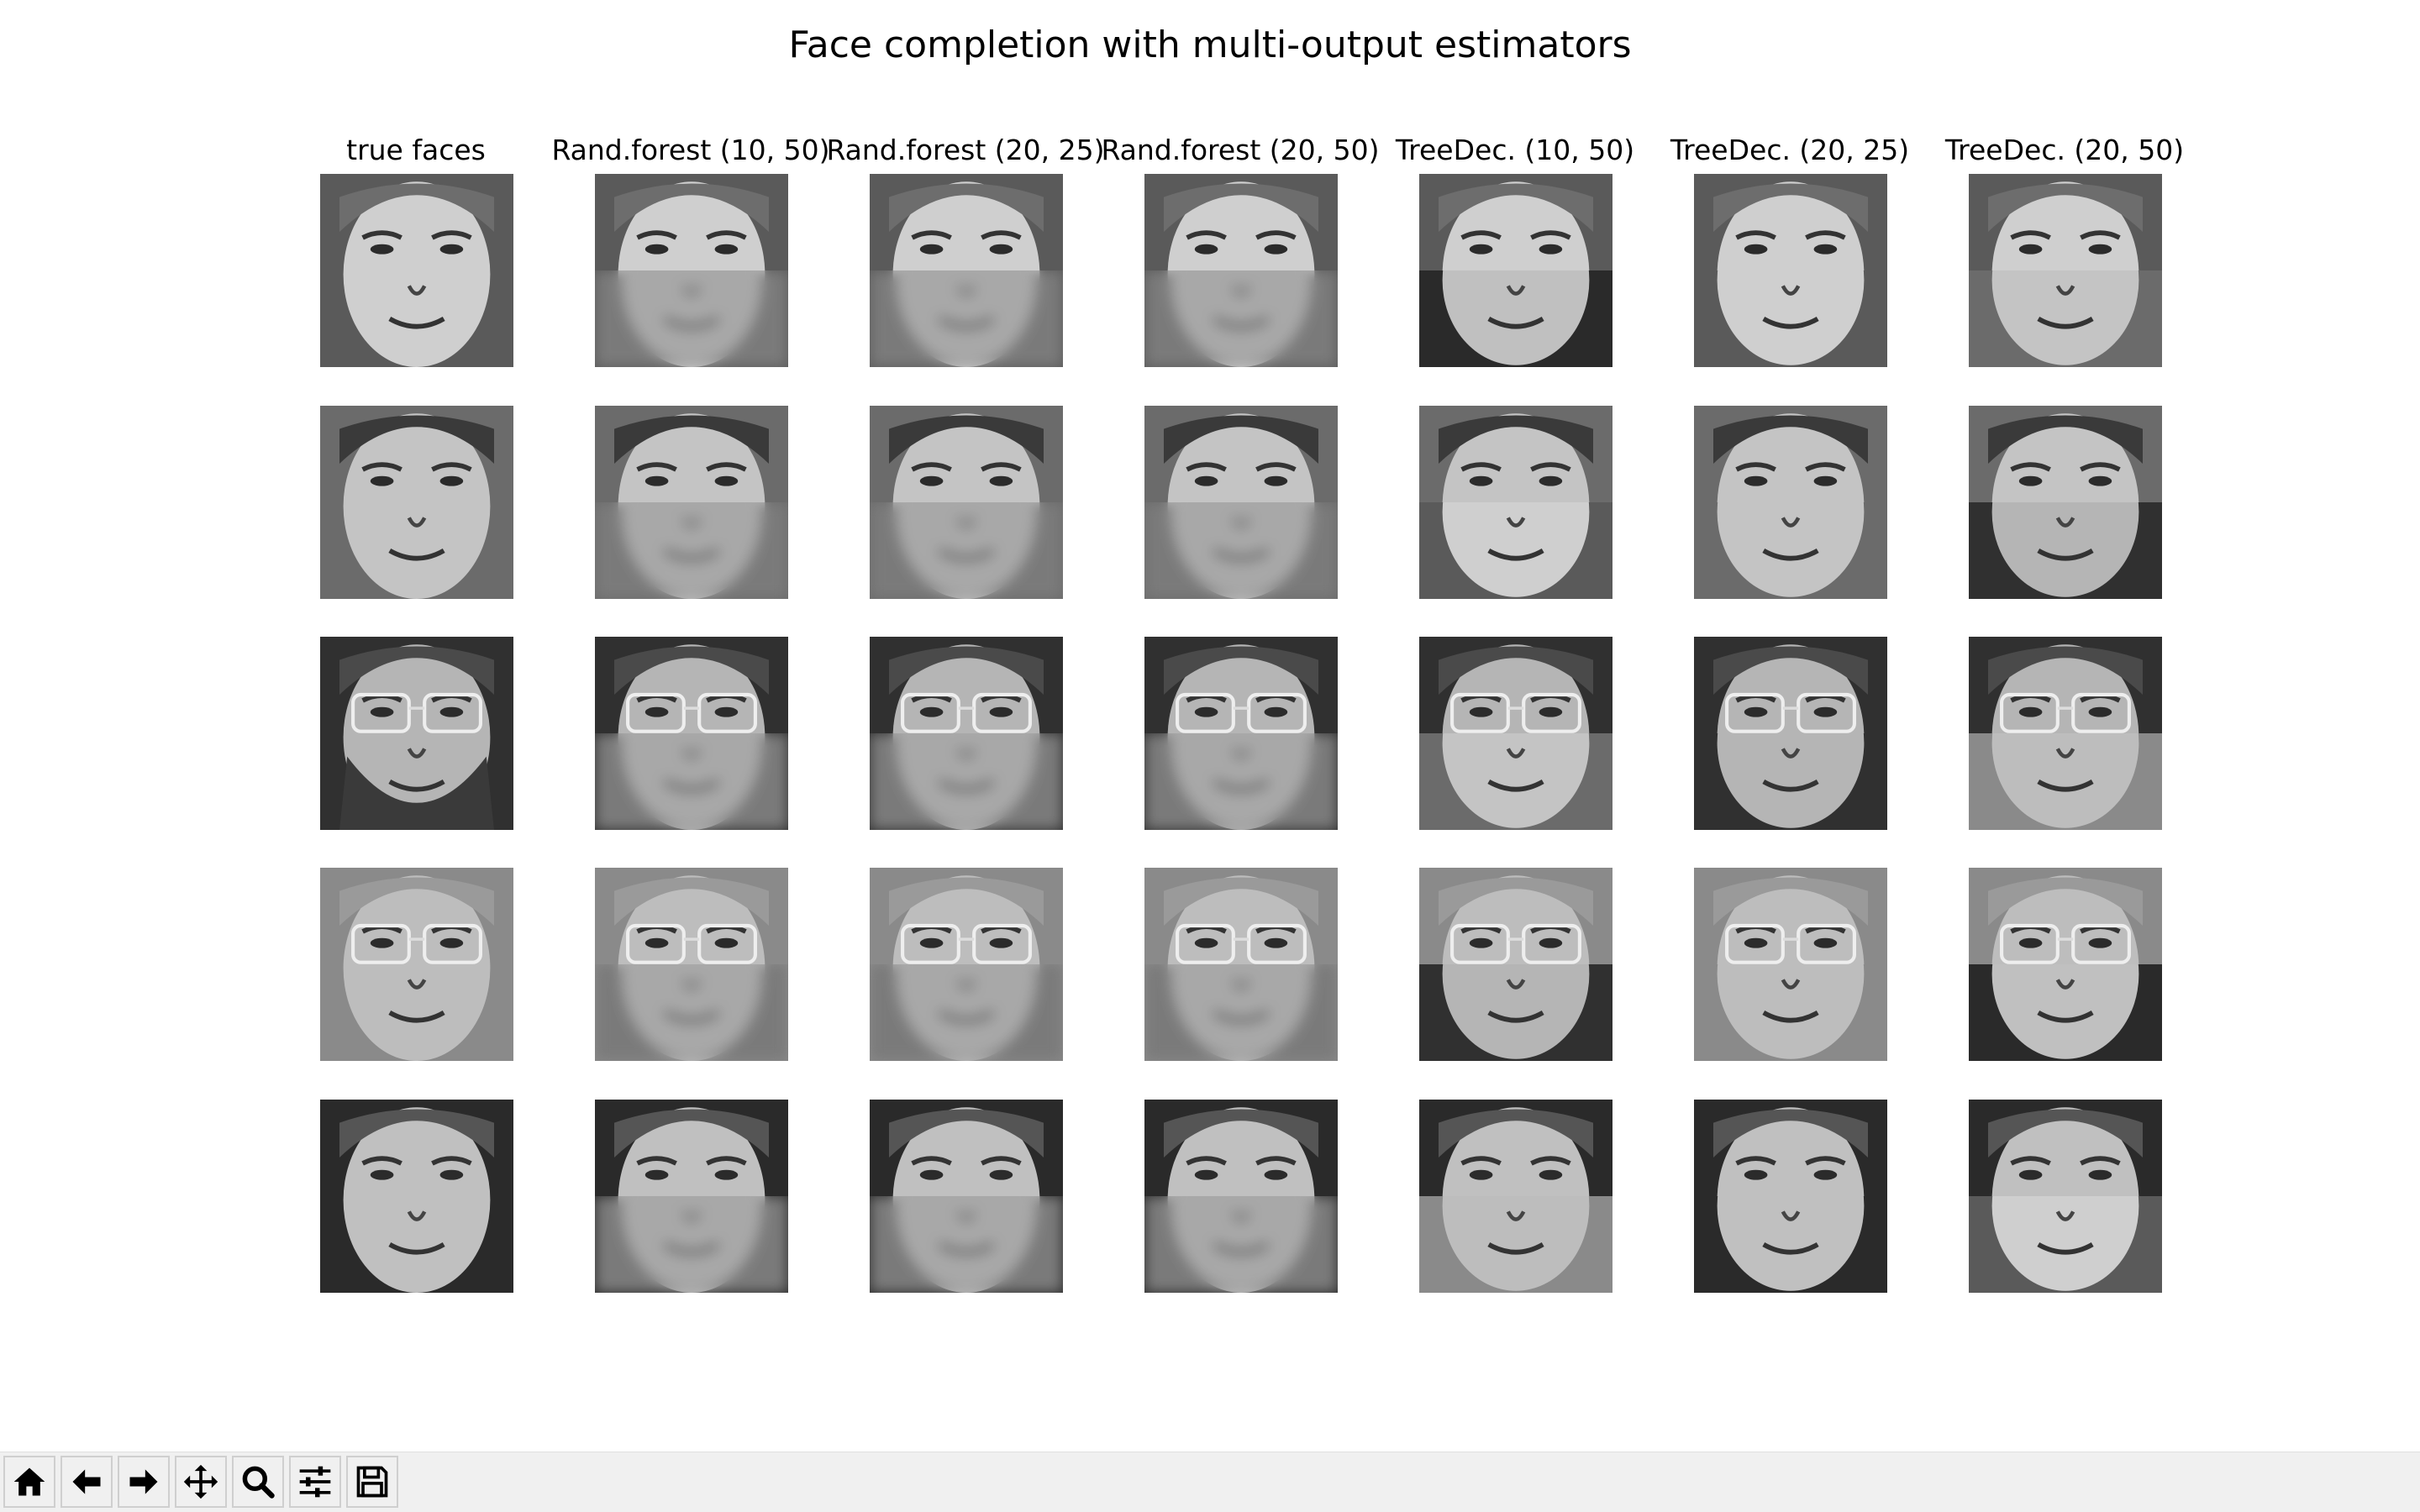  I want to click on forward-button, so click(144, 1482).